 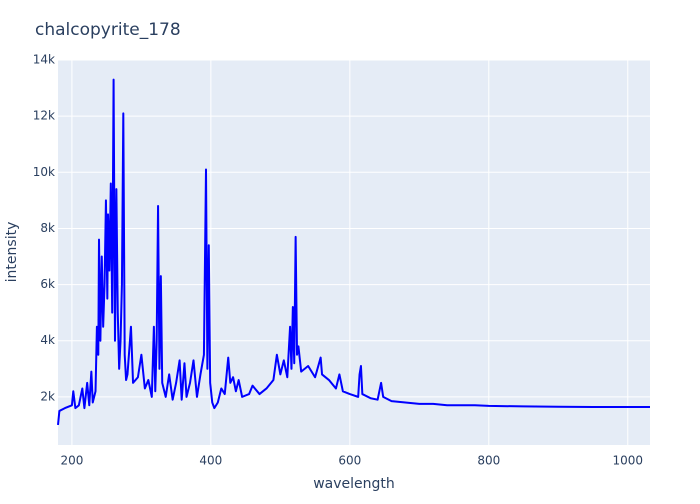 I want to click on y-tick-label: 2k, so click(x=47, y=396).